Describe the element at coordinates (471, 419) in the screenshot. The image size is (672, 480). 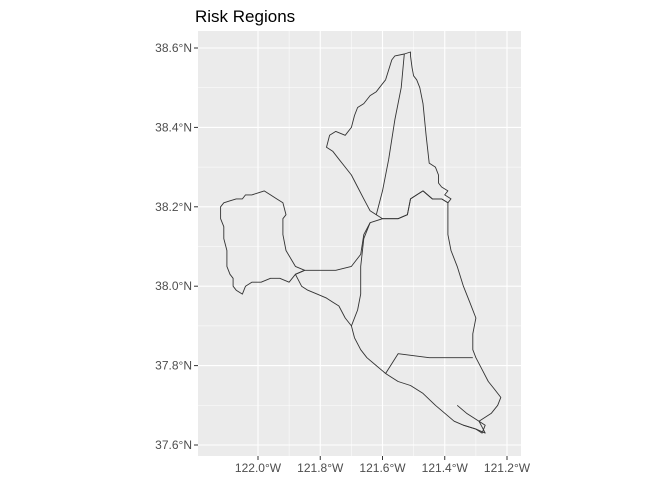
I see `region-boundary-southeast-inset` at that location.